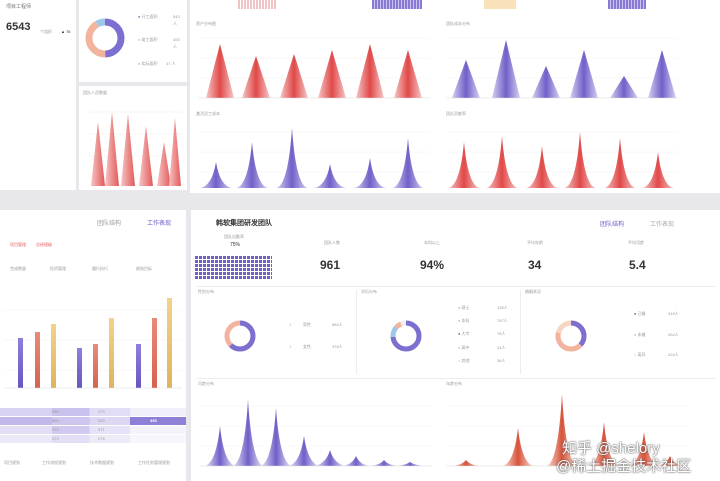  I want to click on female-icon: ♀, so click(290, 346).